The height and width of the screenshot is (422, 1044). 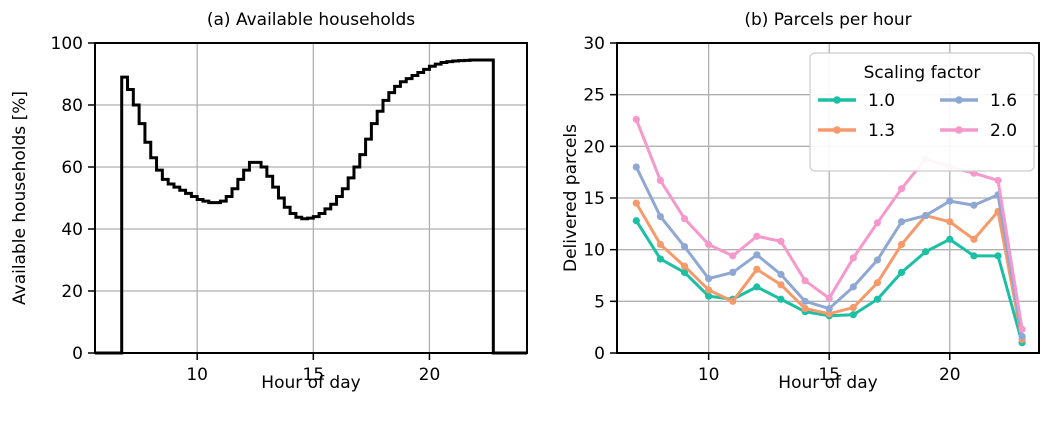 What do you see at coordinates (594, 251) in the screenshot?
I see `y-tick-label: 10` at bounding box center [594, 251].